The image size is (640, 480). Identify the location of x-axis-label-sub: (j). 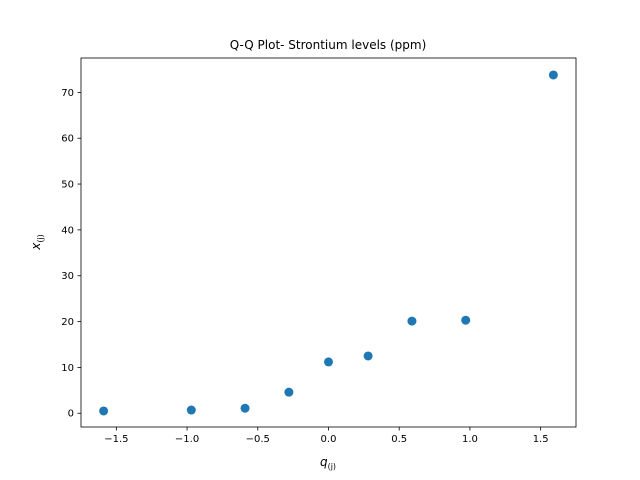
(332, 466).